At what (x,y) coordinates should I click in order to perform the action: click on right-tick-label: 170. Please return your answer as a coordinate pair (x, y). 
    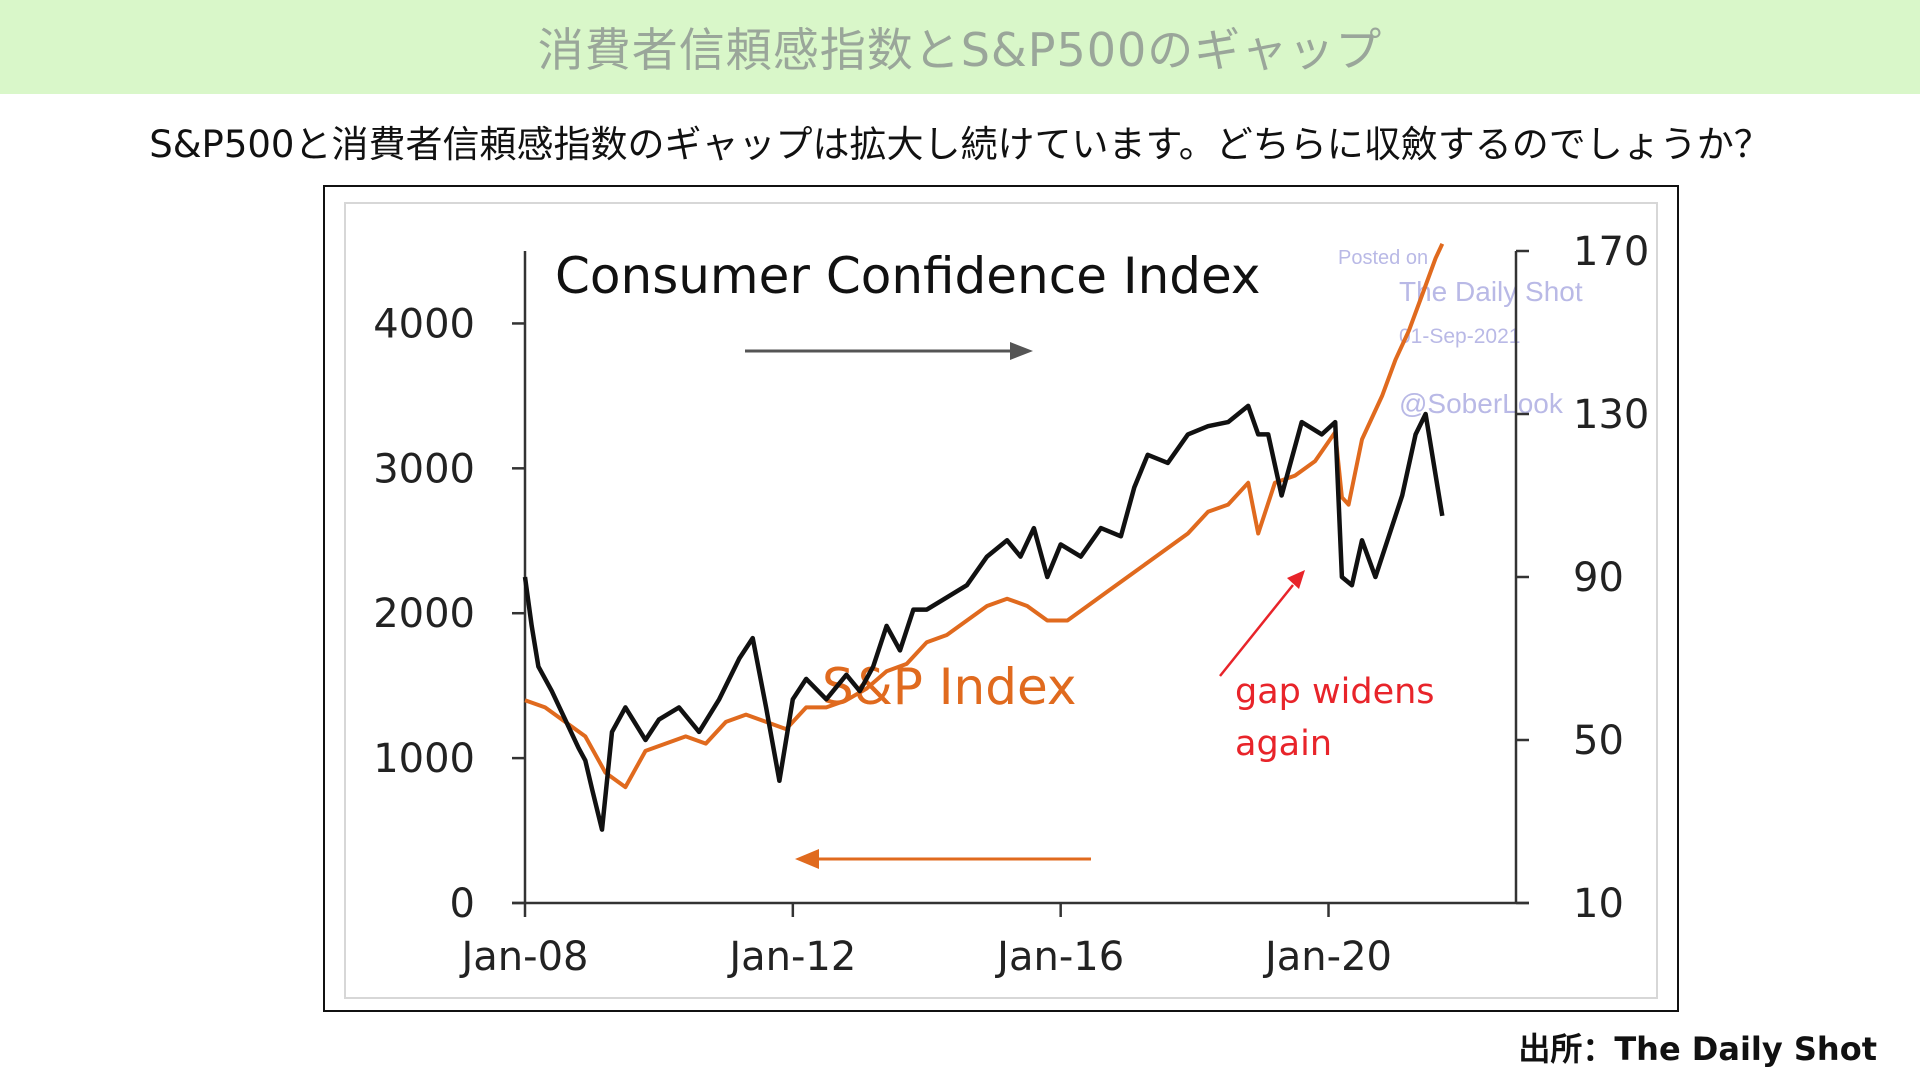
    Looking at the image, I should click on (1611, 252).